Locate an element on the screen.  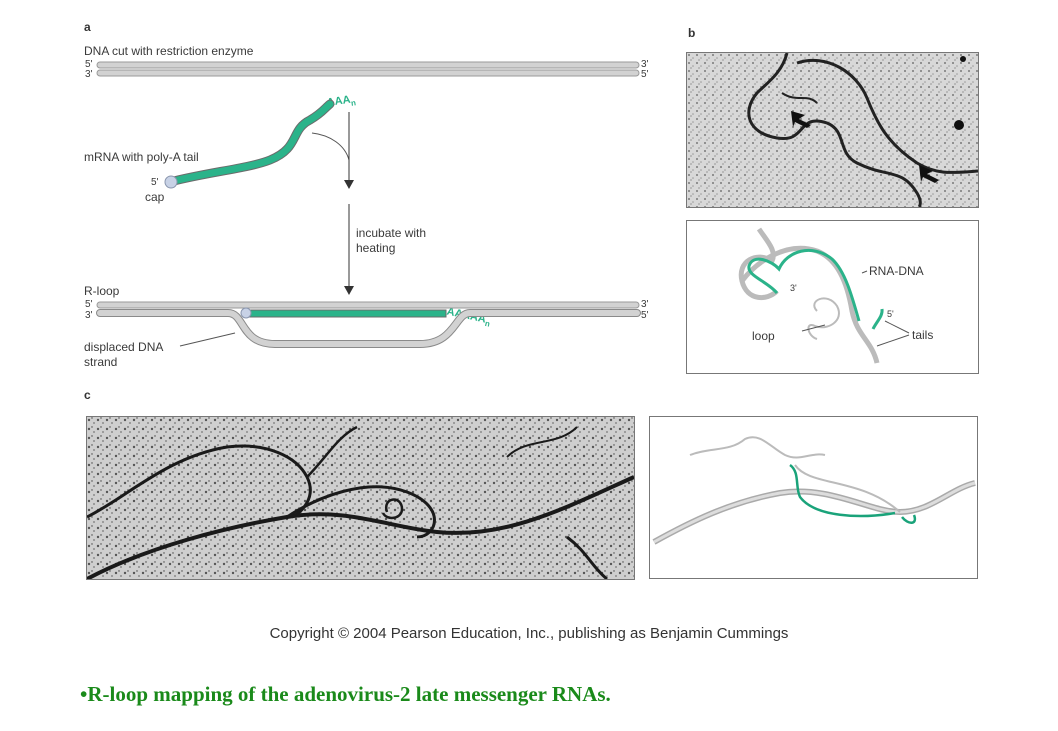
rloop-right-5prime: 5' is located at coordinates (645, 315).